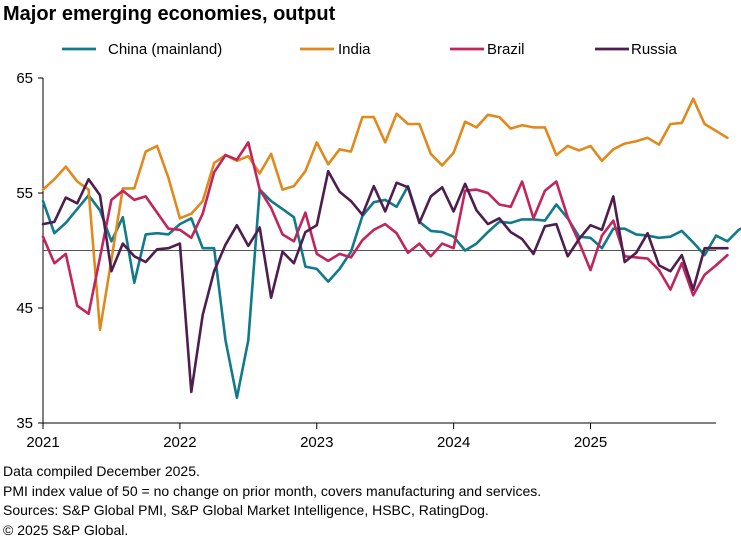  Describe the element at coordinates (24, 308) in the screenshot. I see `y-tick-label: 45` at that location.